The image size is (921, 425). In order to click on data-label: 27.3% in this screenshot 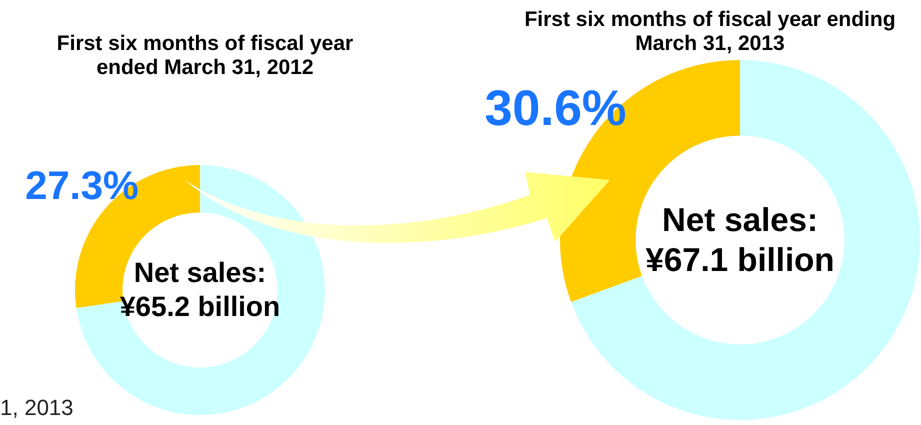, I will do `click(82, 186)`.